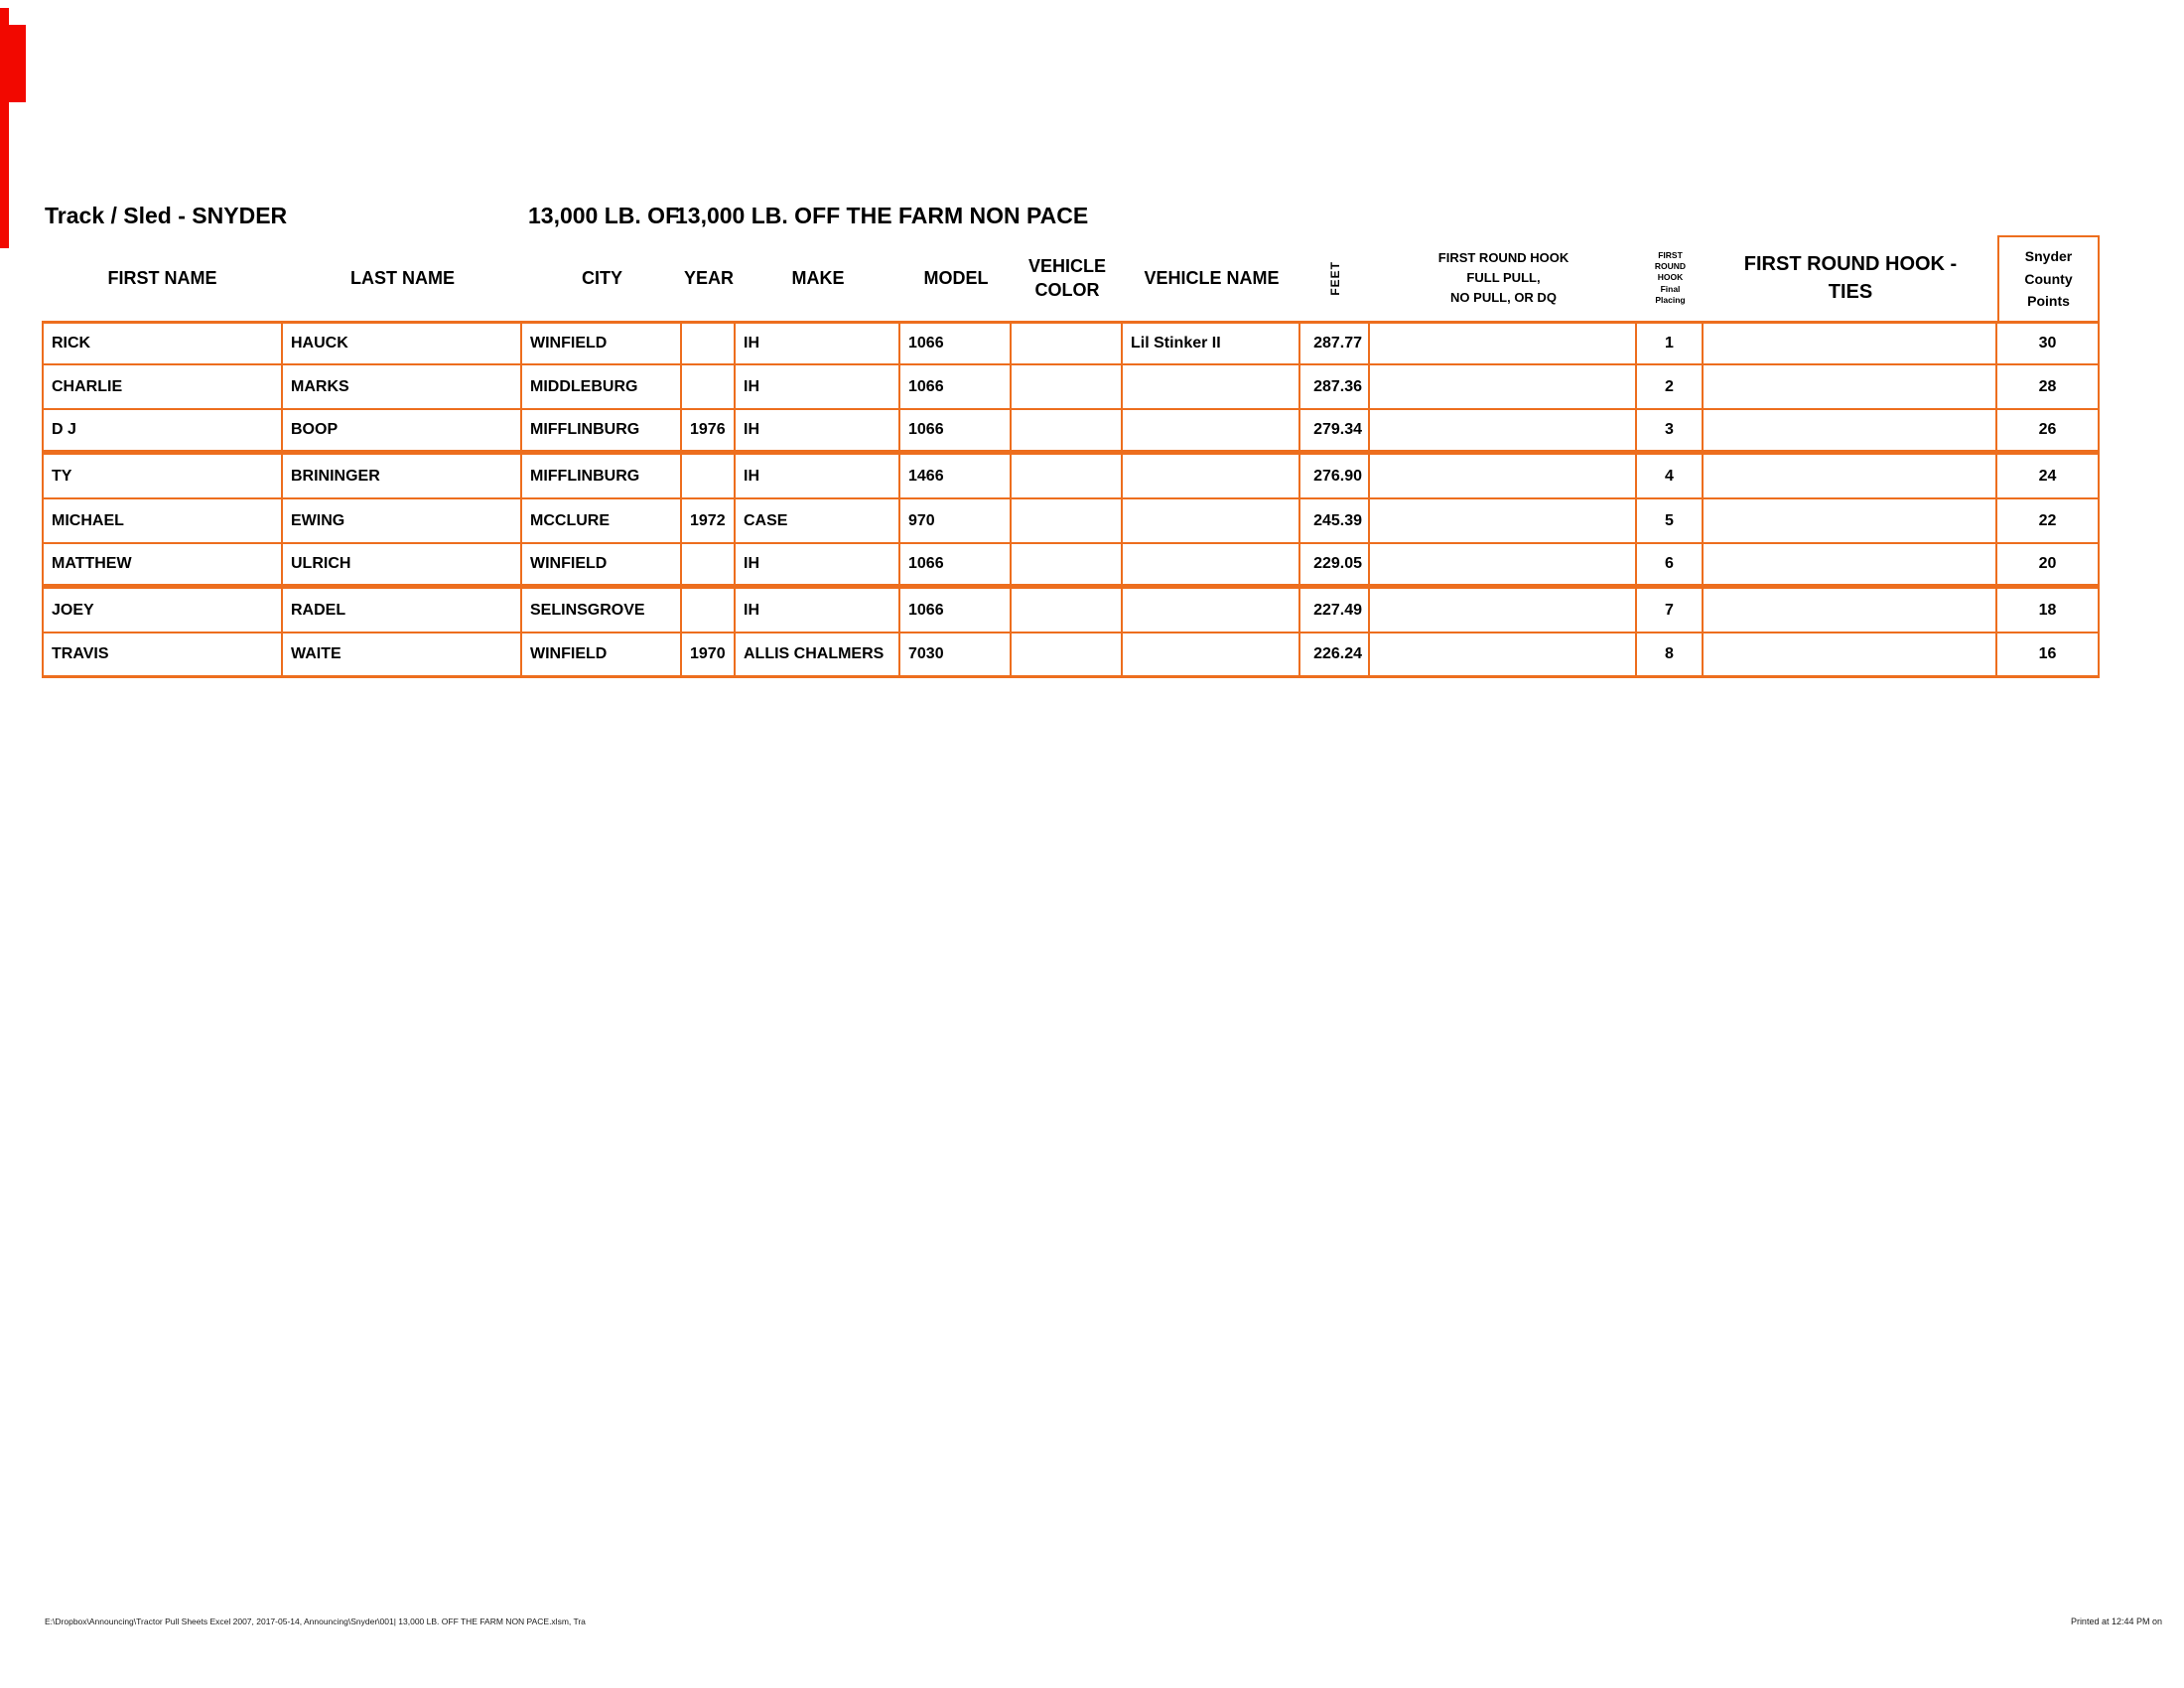  Describe the element at coordinates (162, 655) in the screenshot. I see `table-cell: TRAVIS` at that location.